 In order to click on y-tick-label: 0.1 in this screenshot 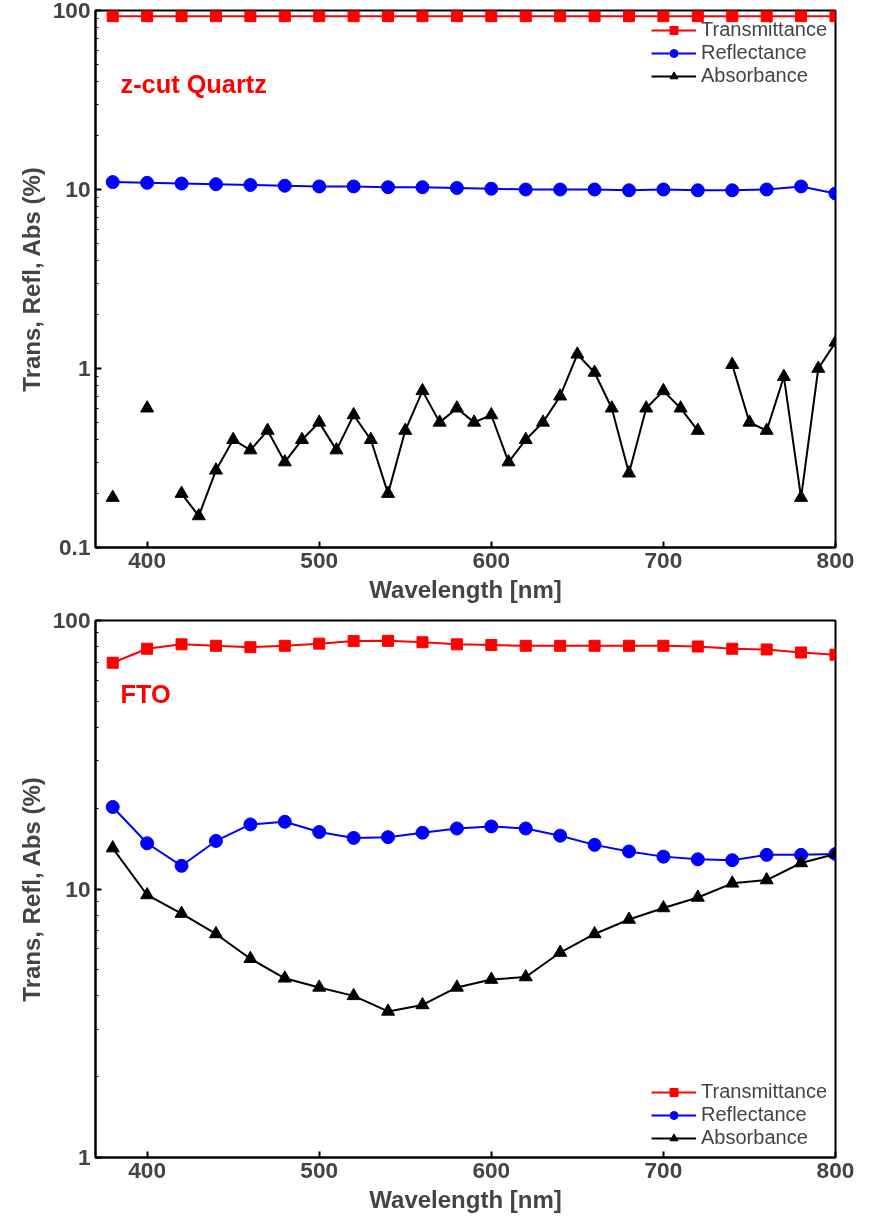, I will do `click(75, 547)`.